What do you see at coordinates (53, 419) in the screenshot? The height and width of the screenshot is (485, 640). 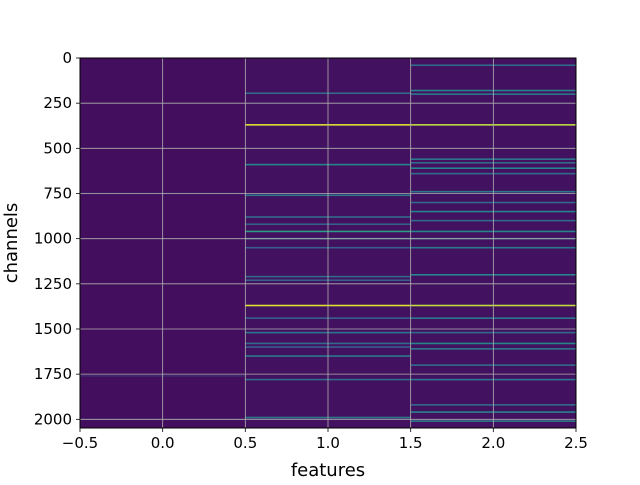 I see `y-tick-label: 2000` at bounding box center [53, 419].